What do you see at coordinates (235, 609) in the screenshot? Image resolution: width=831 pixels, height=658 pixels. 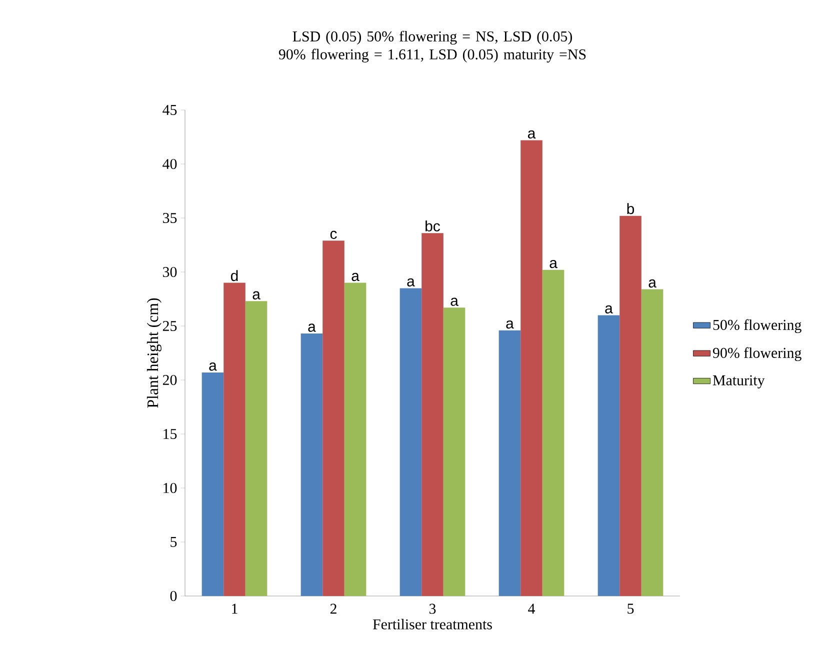 I see `x-tick-label: 1` at bounding box center [235, 609].